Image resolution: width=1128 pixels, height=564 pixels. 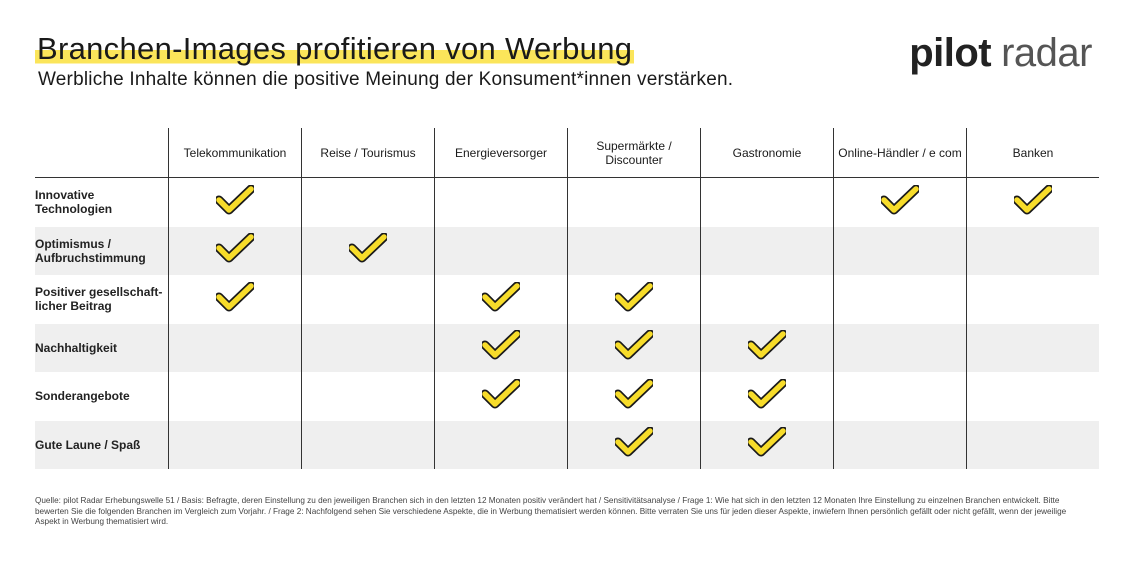 I want to click on row-label: Nachhaltigkeit, so click(x=102, y=347).